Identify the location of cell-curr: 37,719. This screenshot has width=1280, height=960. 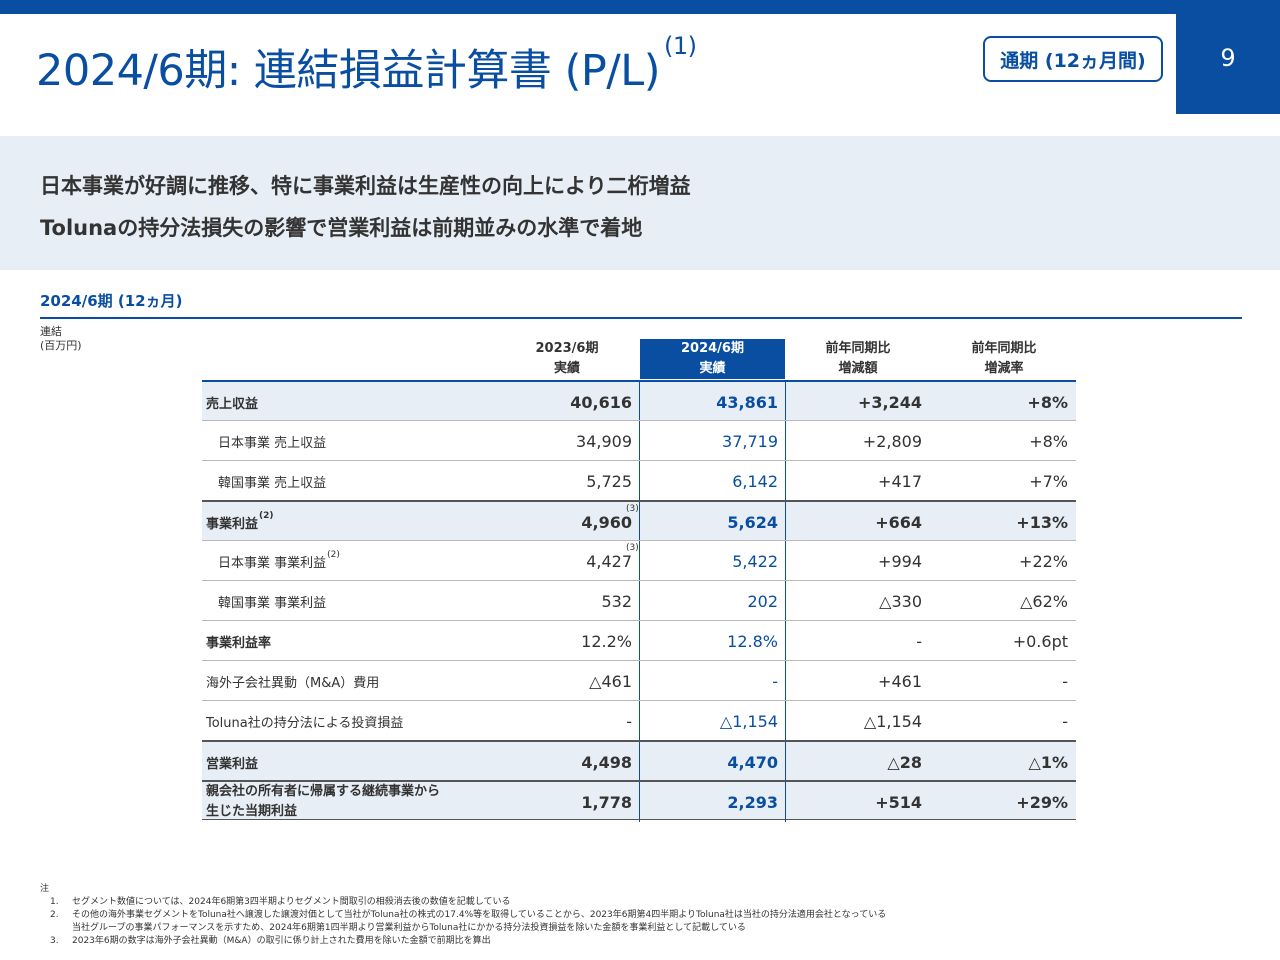
(750, 441).